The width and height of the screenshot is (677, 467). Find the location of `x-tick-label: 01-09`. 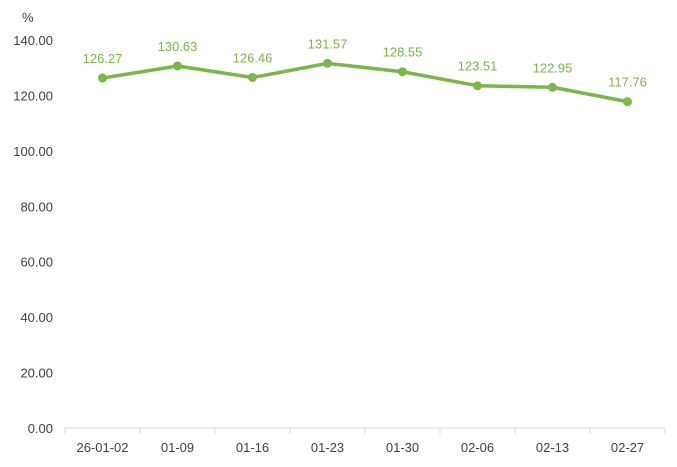

x-tick-label: 01-09 is located at coordinates (177, 447).